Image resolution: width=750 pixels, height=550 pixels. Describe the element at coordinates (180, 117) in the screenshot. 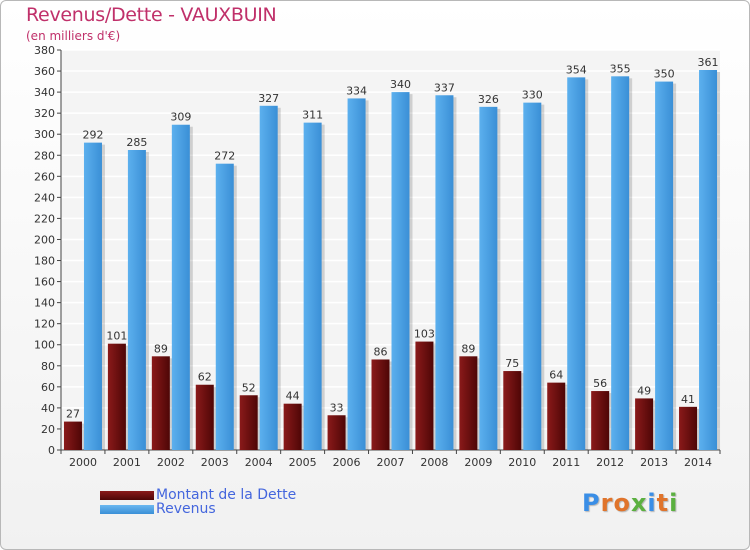

I see `bar-revenus-label: 309` at that location.